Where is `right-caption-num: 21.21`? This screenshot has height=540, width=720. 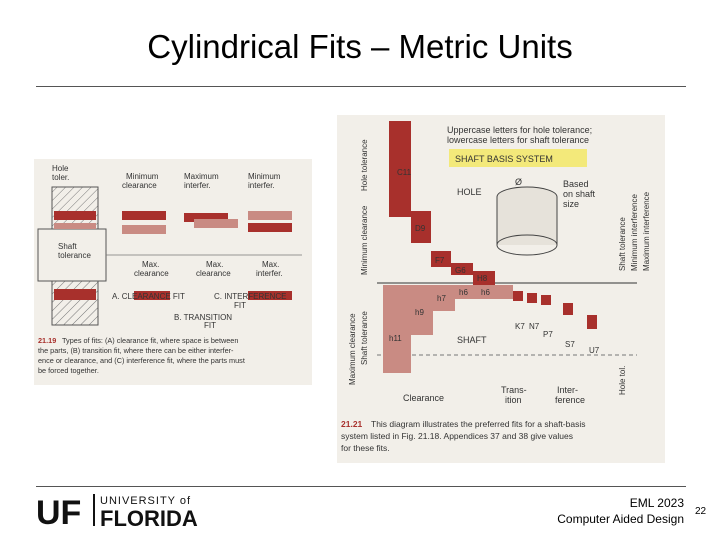
right-caption-num: 21.21 is located at coordinates (352, 424).